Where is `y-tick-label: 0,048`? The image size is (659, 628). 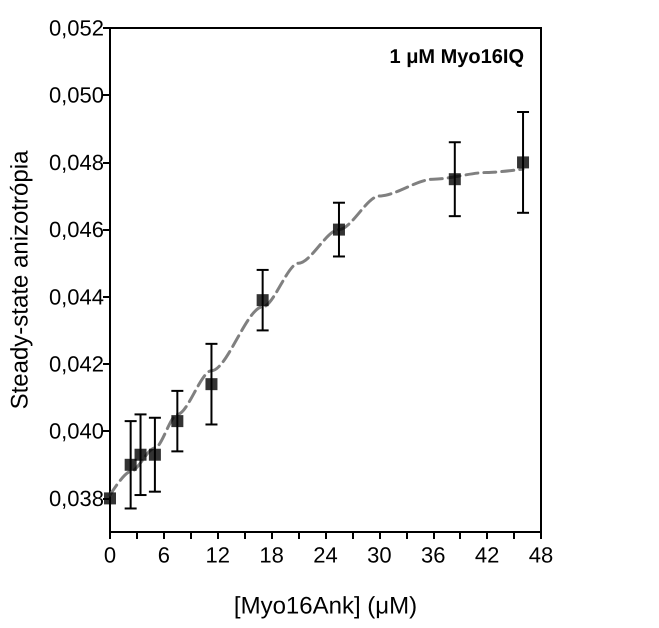
y-tick-label: 0,048 is located at coordinates (76, 162).